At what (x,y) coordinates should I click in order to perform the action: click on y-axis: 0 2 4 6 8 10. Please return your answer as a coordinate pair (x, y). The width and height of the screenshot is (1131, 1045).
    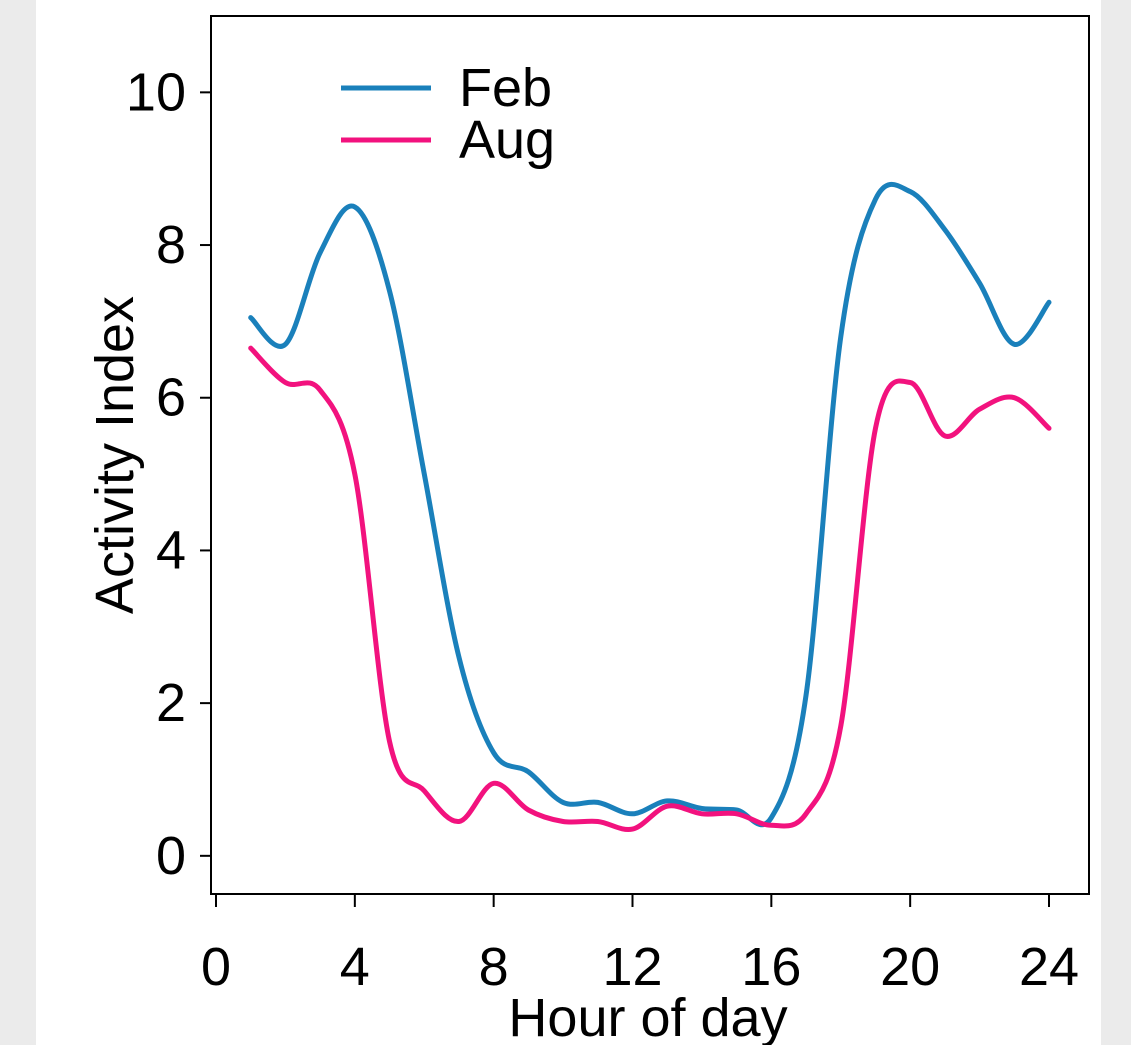
    Looking at the image, I should click on (168, 474).